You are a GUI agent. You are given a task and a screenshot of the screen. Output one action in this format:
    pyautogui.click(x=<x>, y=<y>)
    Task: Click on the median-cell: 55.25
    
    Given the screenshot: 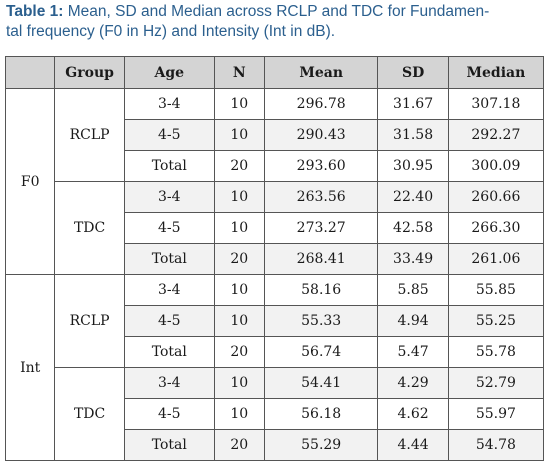 What is the action you would take?
    pyautogui.click(x=496, y=321)
    